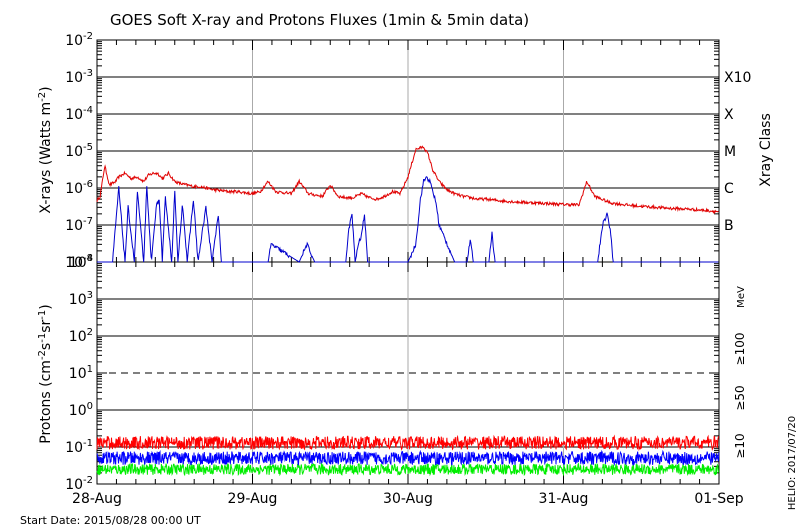 Image resolution: width=800 pixels, height=530 pixels. Describe the element at coordinates (730, 152) in the screenshot. I see `xray-class-label: M` at that location.